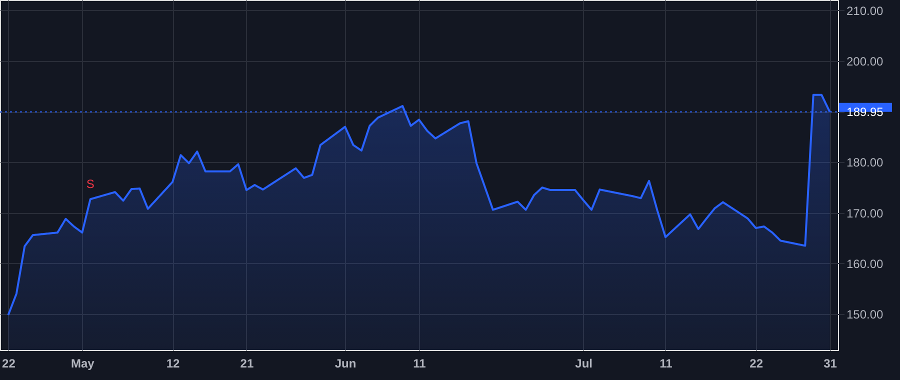  Describe the element at coordinates (831, 363) in the screenshot. I see `x-tick-label: 31` at that location.